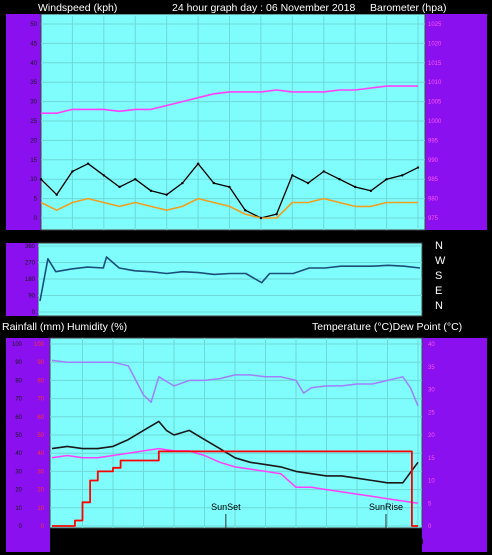 This screenshot has height=555, width=492. I want to click on temperature-line, so click(235, 452).